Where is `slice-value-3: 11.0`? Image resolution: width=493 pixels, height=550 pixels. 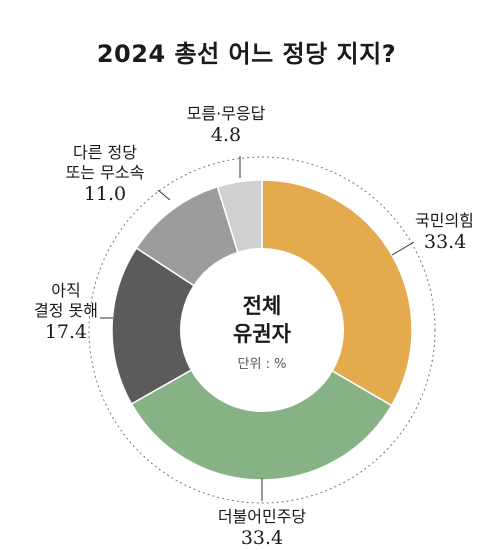 slice-value-3: 11.0 is located at coordinates (105, 194).